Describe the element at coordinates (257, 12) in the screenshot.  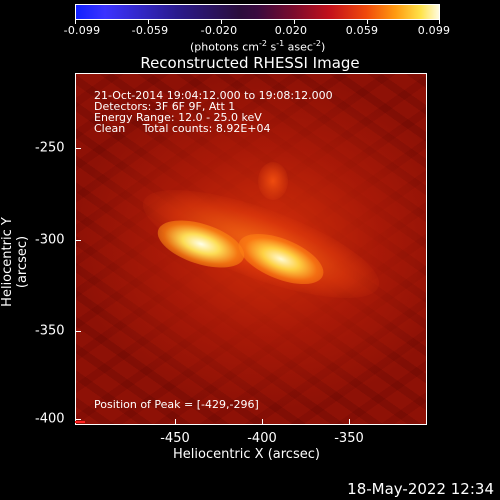
I see `colorbar` at that location.